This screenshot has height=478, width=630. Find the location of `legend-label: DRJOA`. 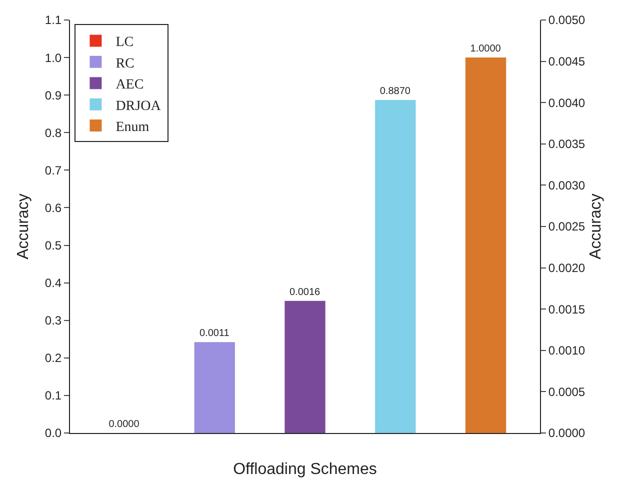

legend-label: DRJOA is located at coordinates (139, 106).